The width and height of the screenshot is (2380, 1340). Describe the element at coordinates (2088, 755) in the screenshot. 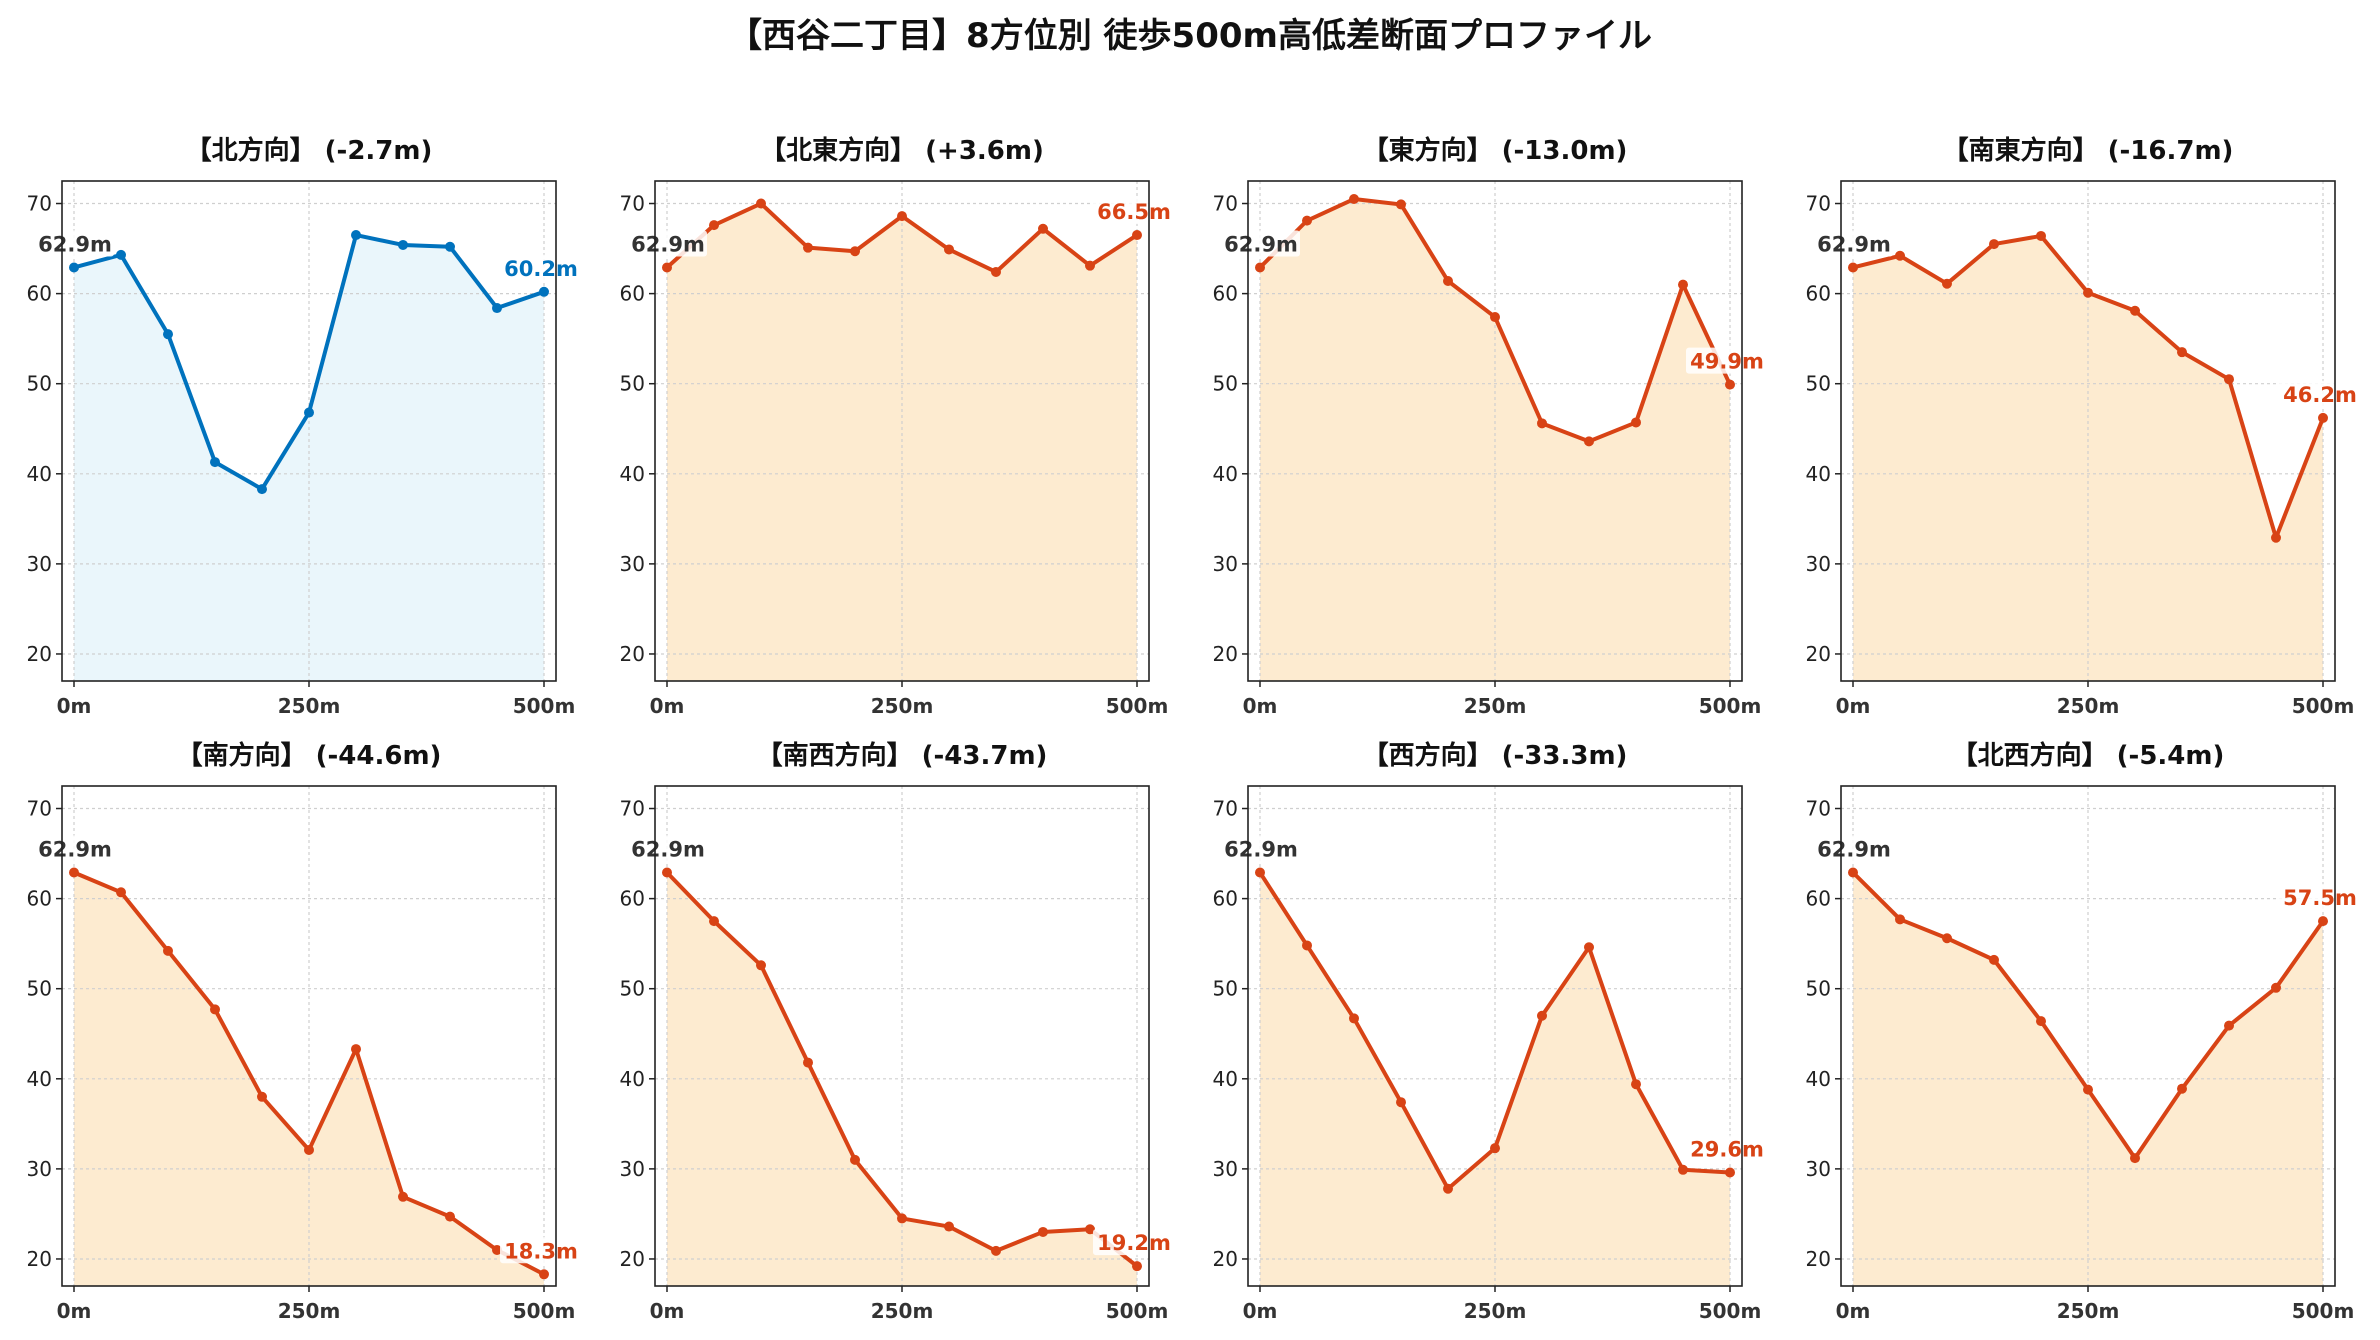

I see `panel-title: 【北西方向】 (-5.4m)` at that location.